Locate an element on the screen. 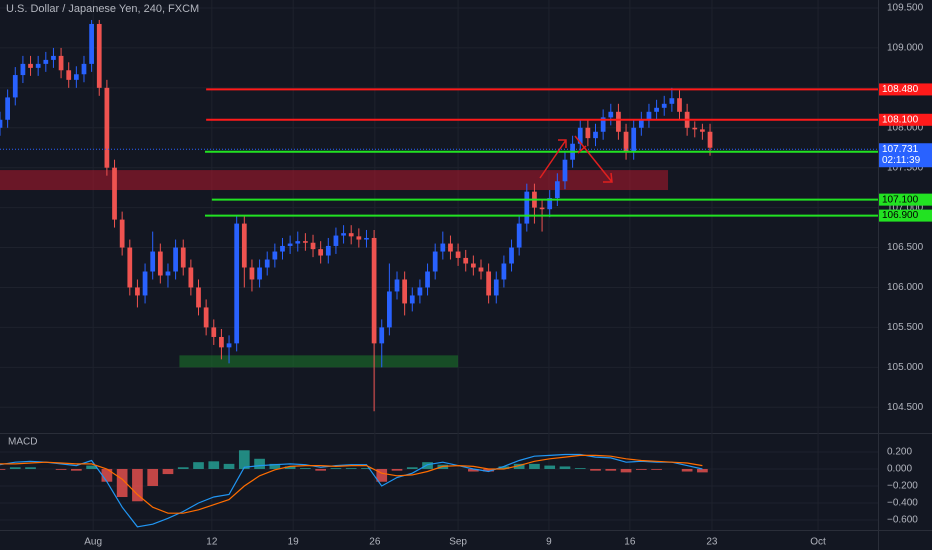 Image resolution: width=932 pixels, height=550 pixels. y-tick-label: 107.000 is located at coordinates (905, 207).